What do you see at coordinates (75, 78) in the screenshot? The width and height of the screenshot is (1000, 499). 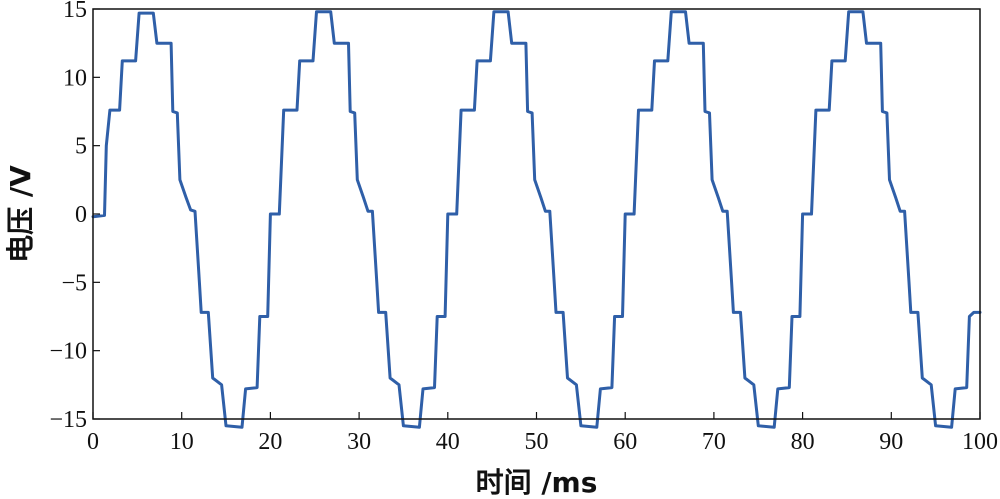 I see `y-tick-label: 10` at bounding box center [75, 78].